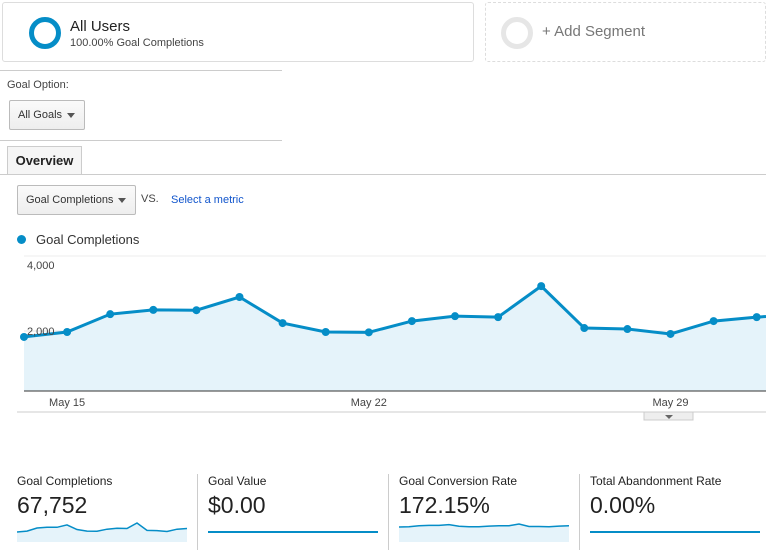 Image resolution: width=766 pixels, height=551 pixels. What do you see at coordinates (107, 510) in the screenshot?
I see `metric-card: Goal Completions 67,752` at bounding box center [107, 510].